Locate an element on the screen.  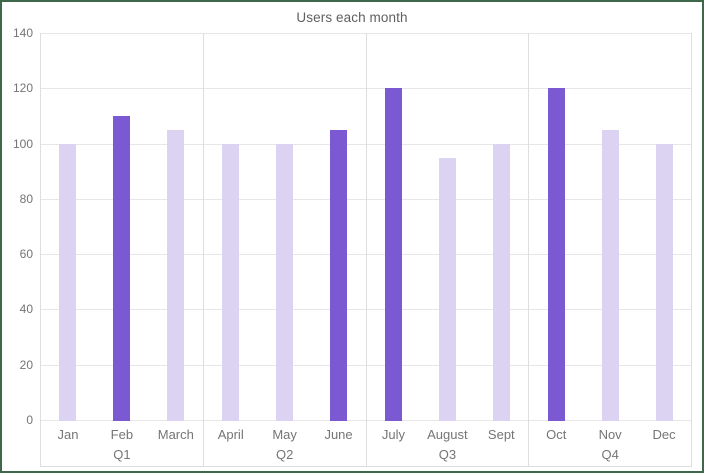
x-tick-label-july: July is located at coordinates (393, 434).